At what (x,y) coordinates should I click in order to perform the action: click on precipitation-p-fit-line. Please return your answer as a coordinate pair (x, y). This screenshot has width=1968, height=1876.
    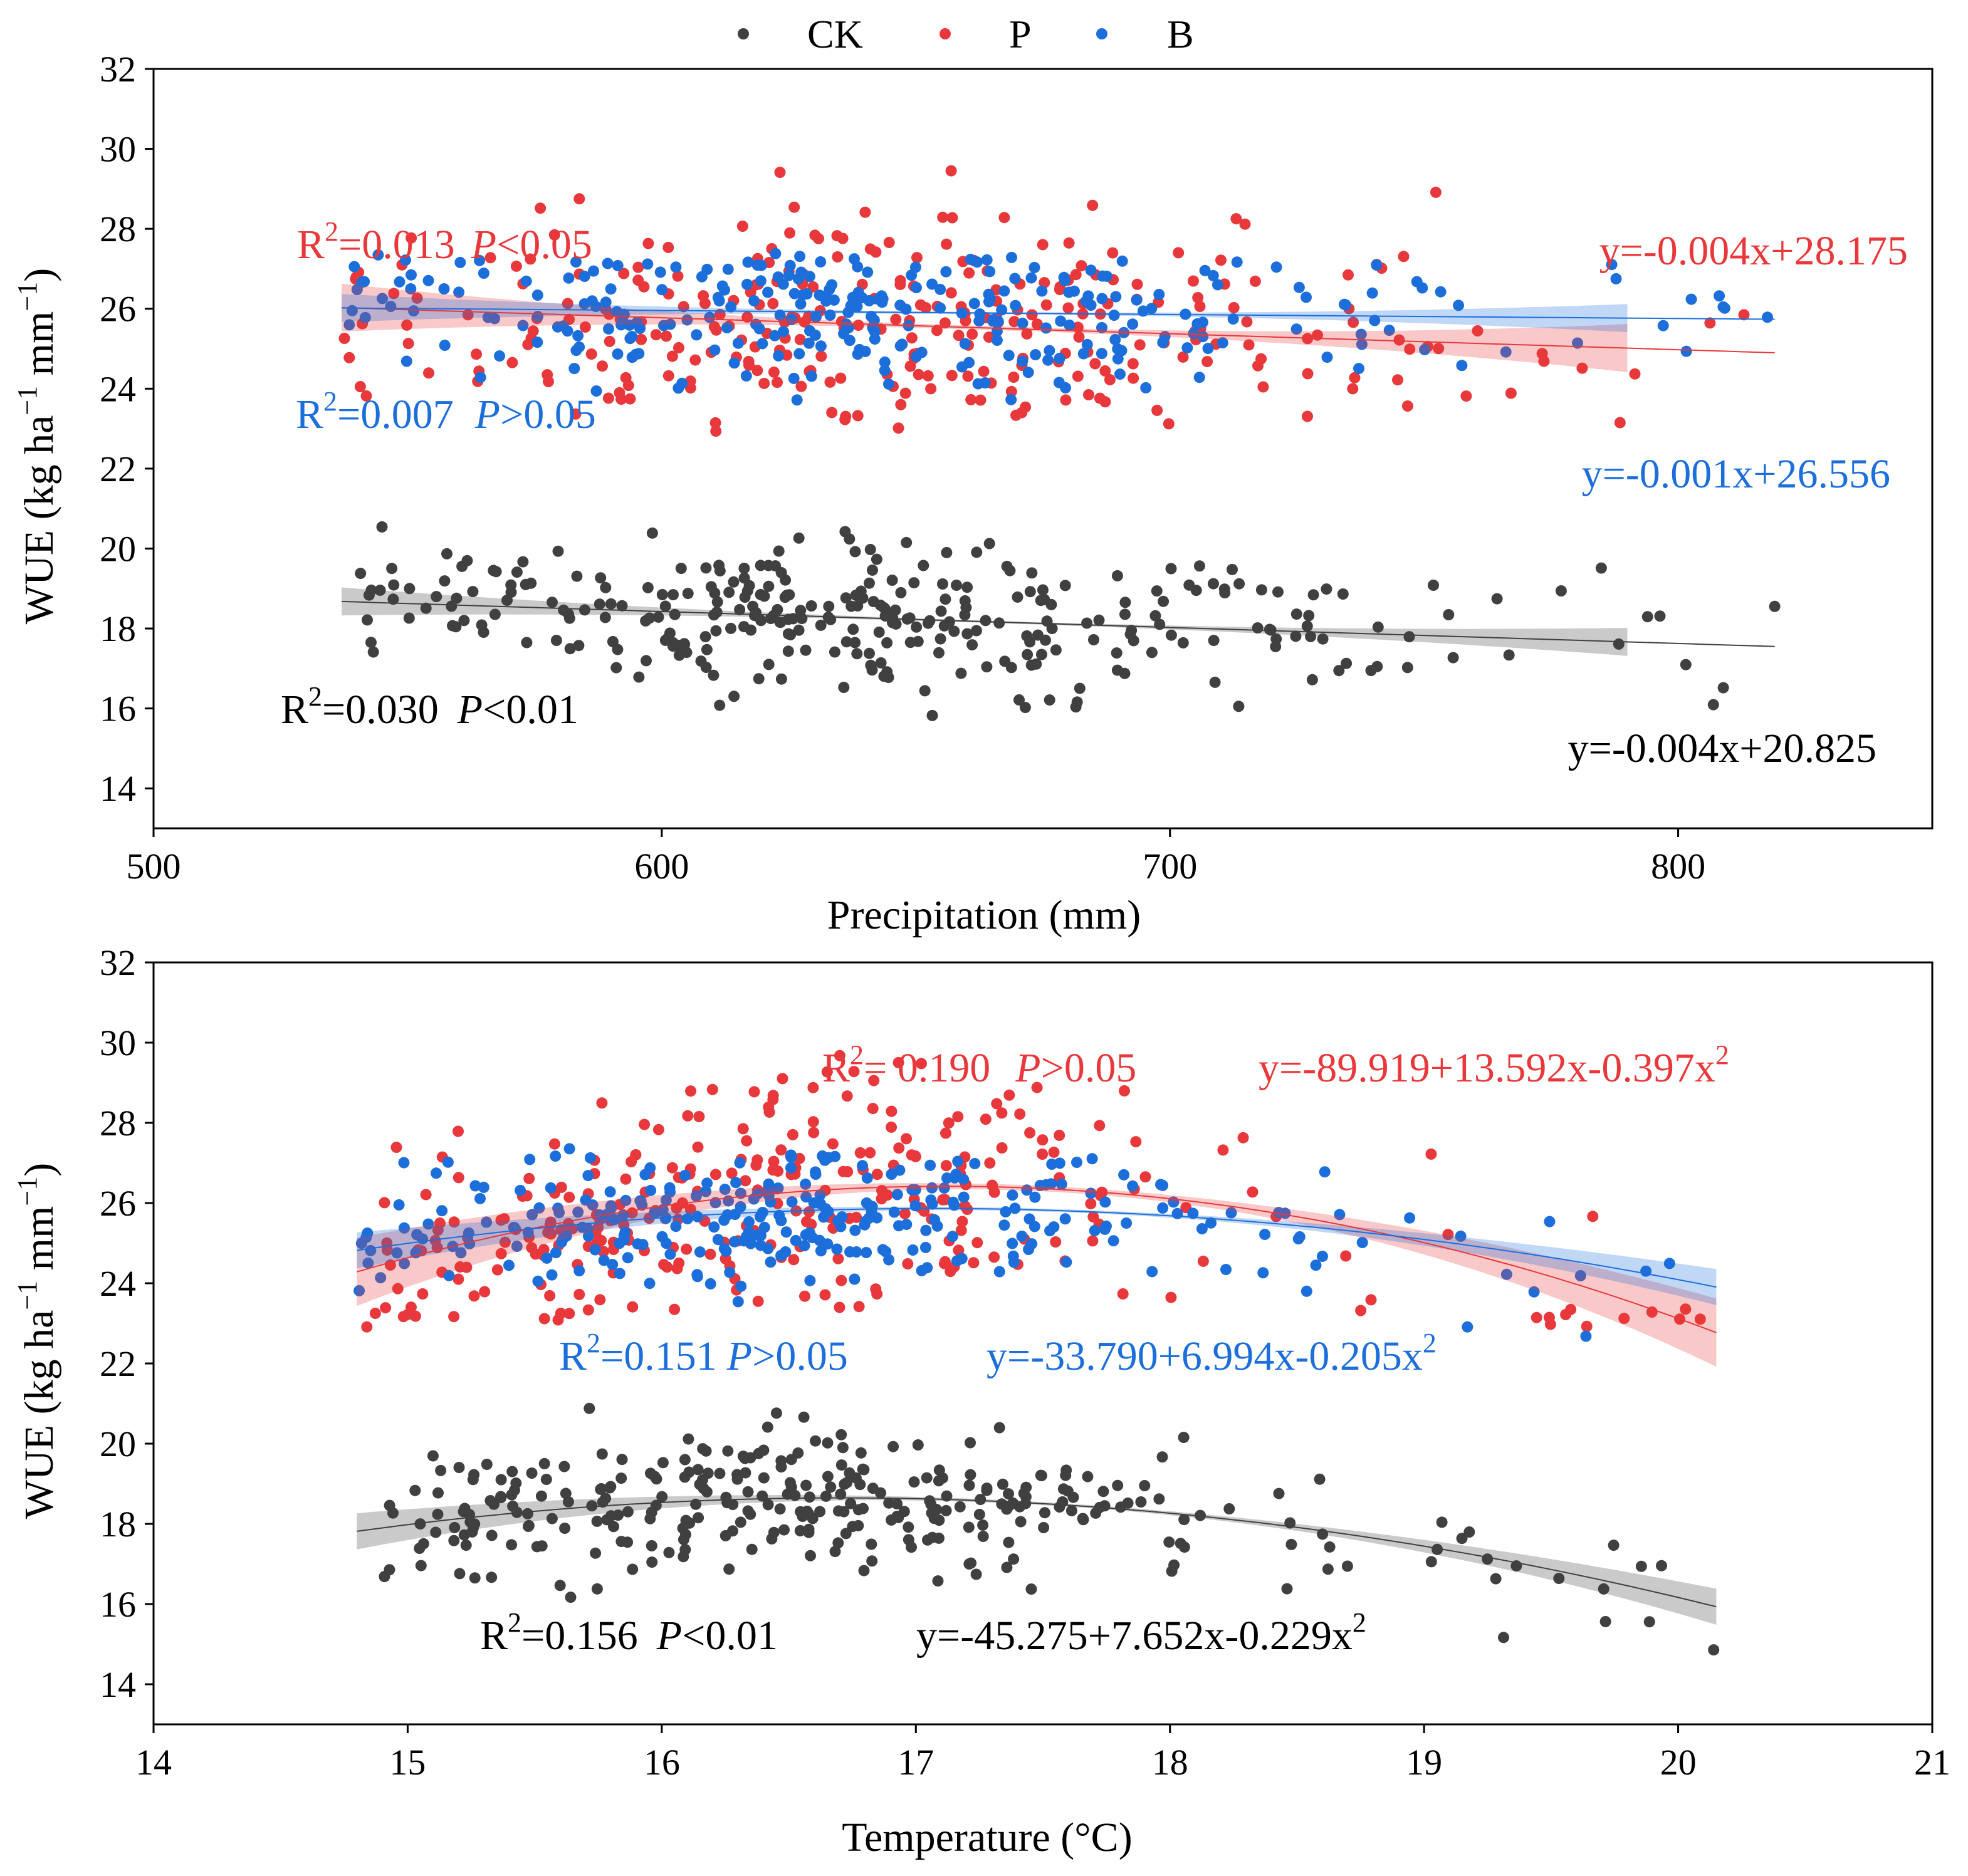
    Looking at the image, I should click on (1058, 330).